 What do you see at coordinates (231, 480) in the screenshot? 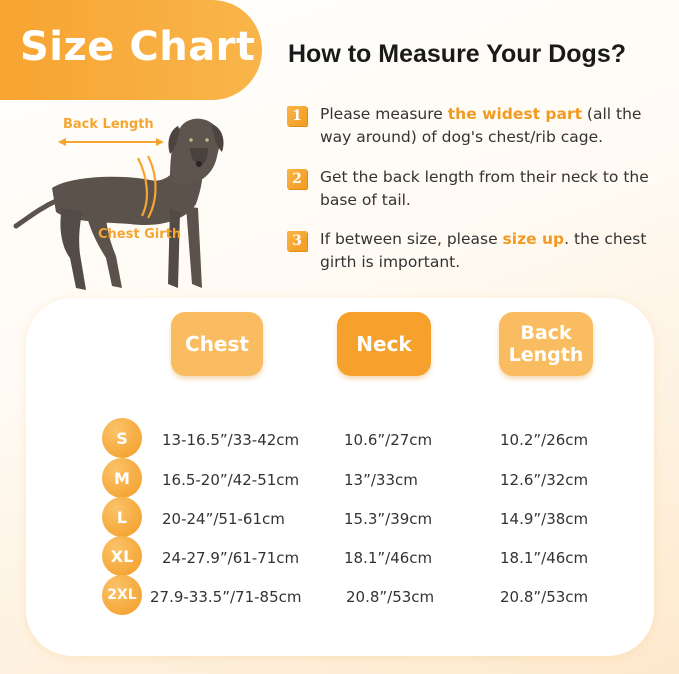
I see `chest-m: 16.5-20”/42-51cm` at bounding box center [231, 480].